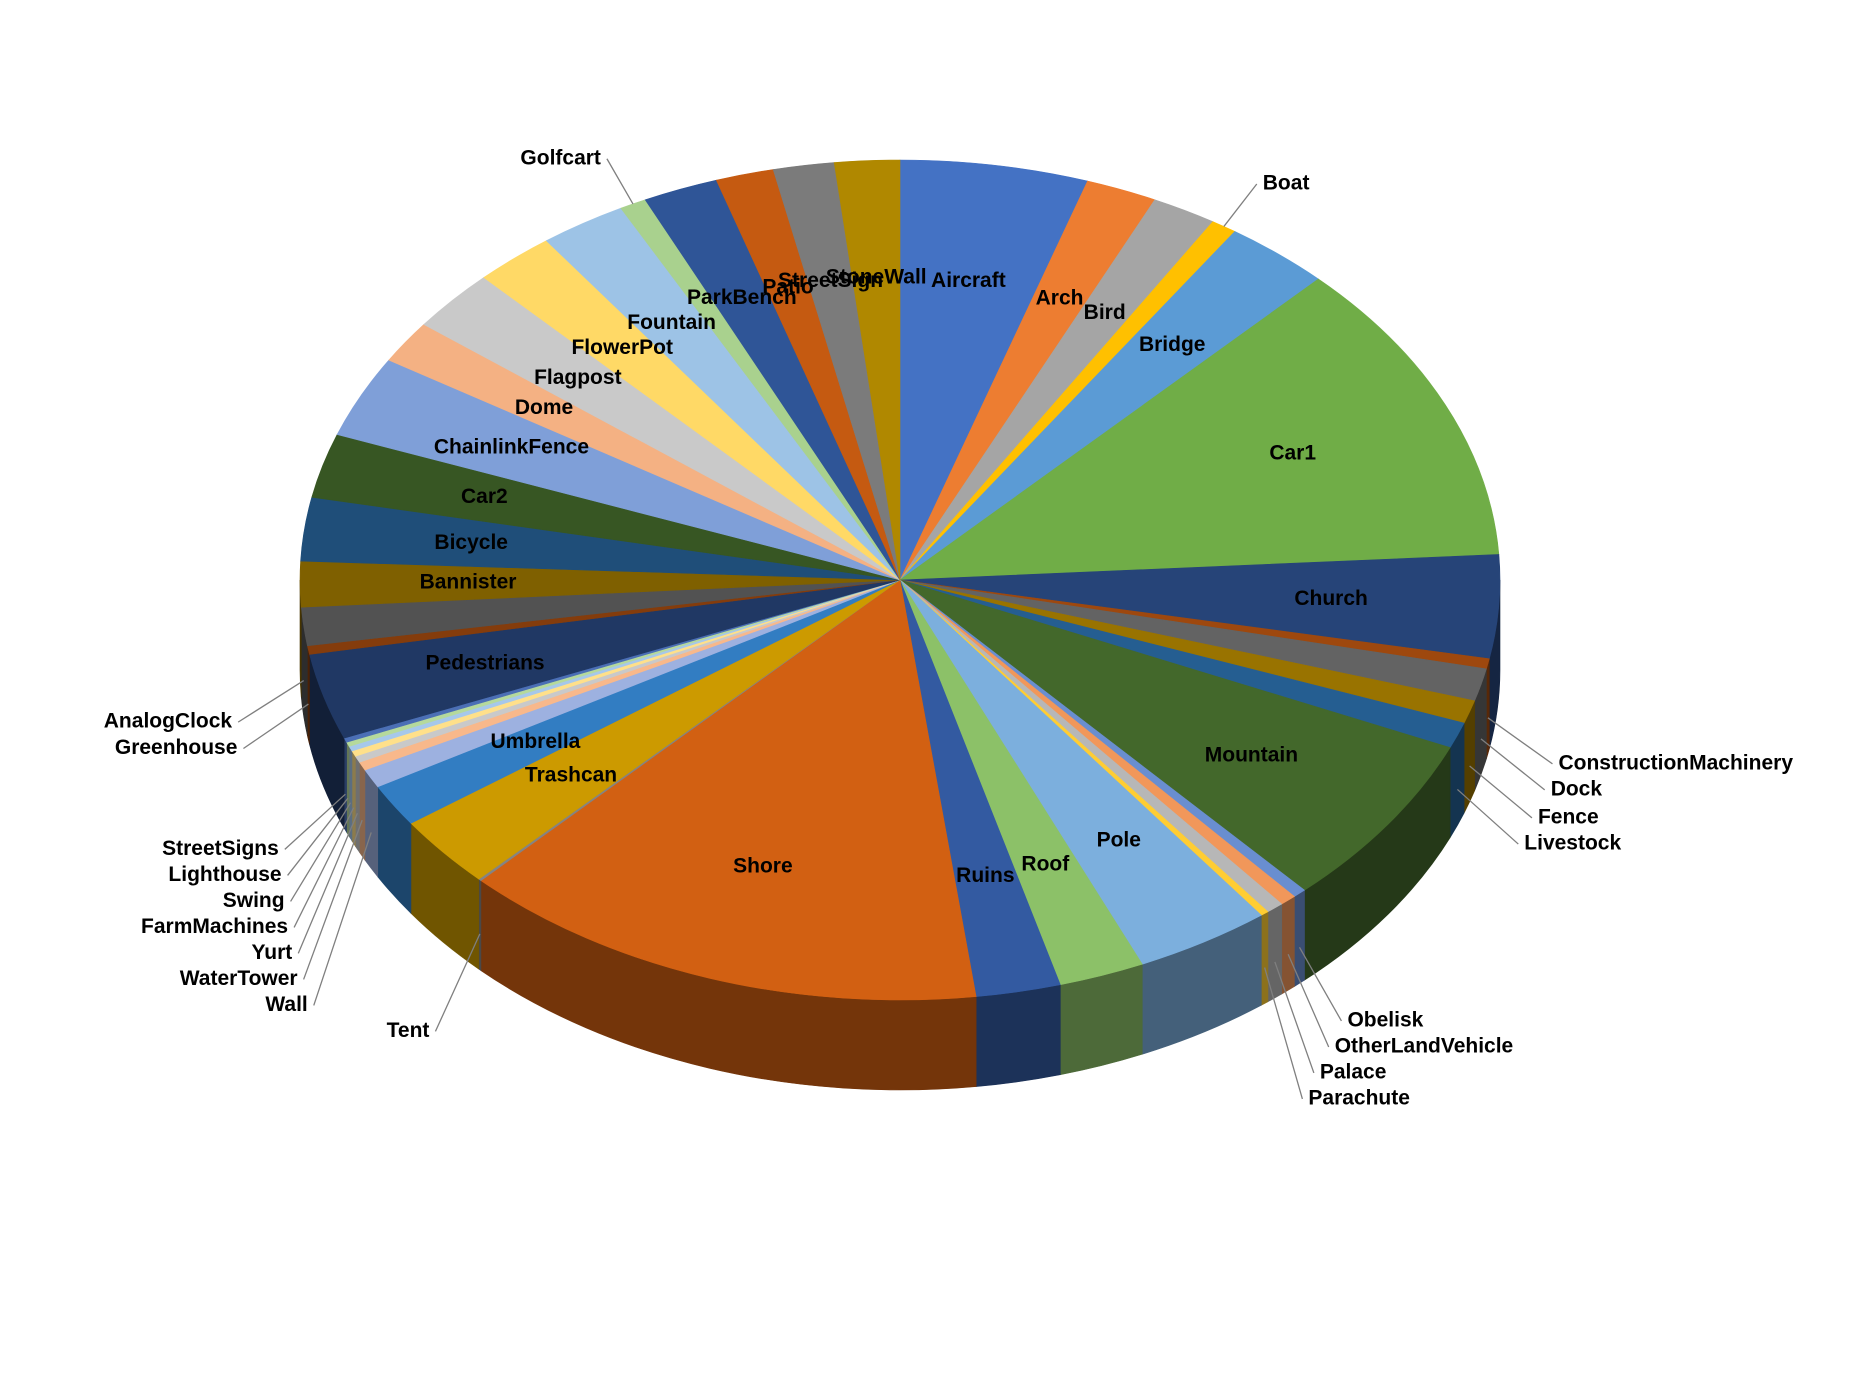  I want to click on slice-label: Golfcart, so click(560, 157).